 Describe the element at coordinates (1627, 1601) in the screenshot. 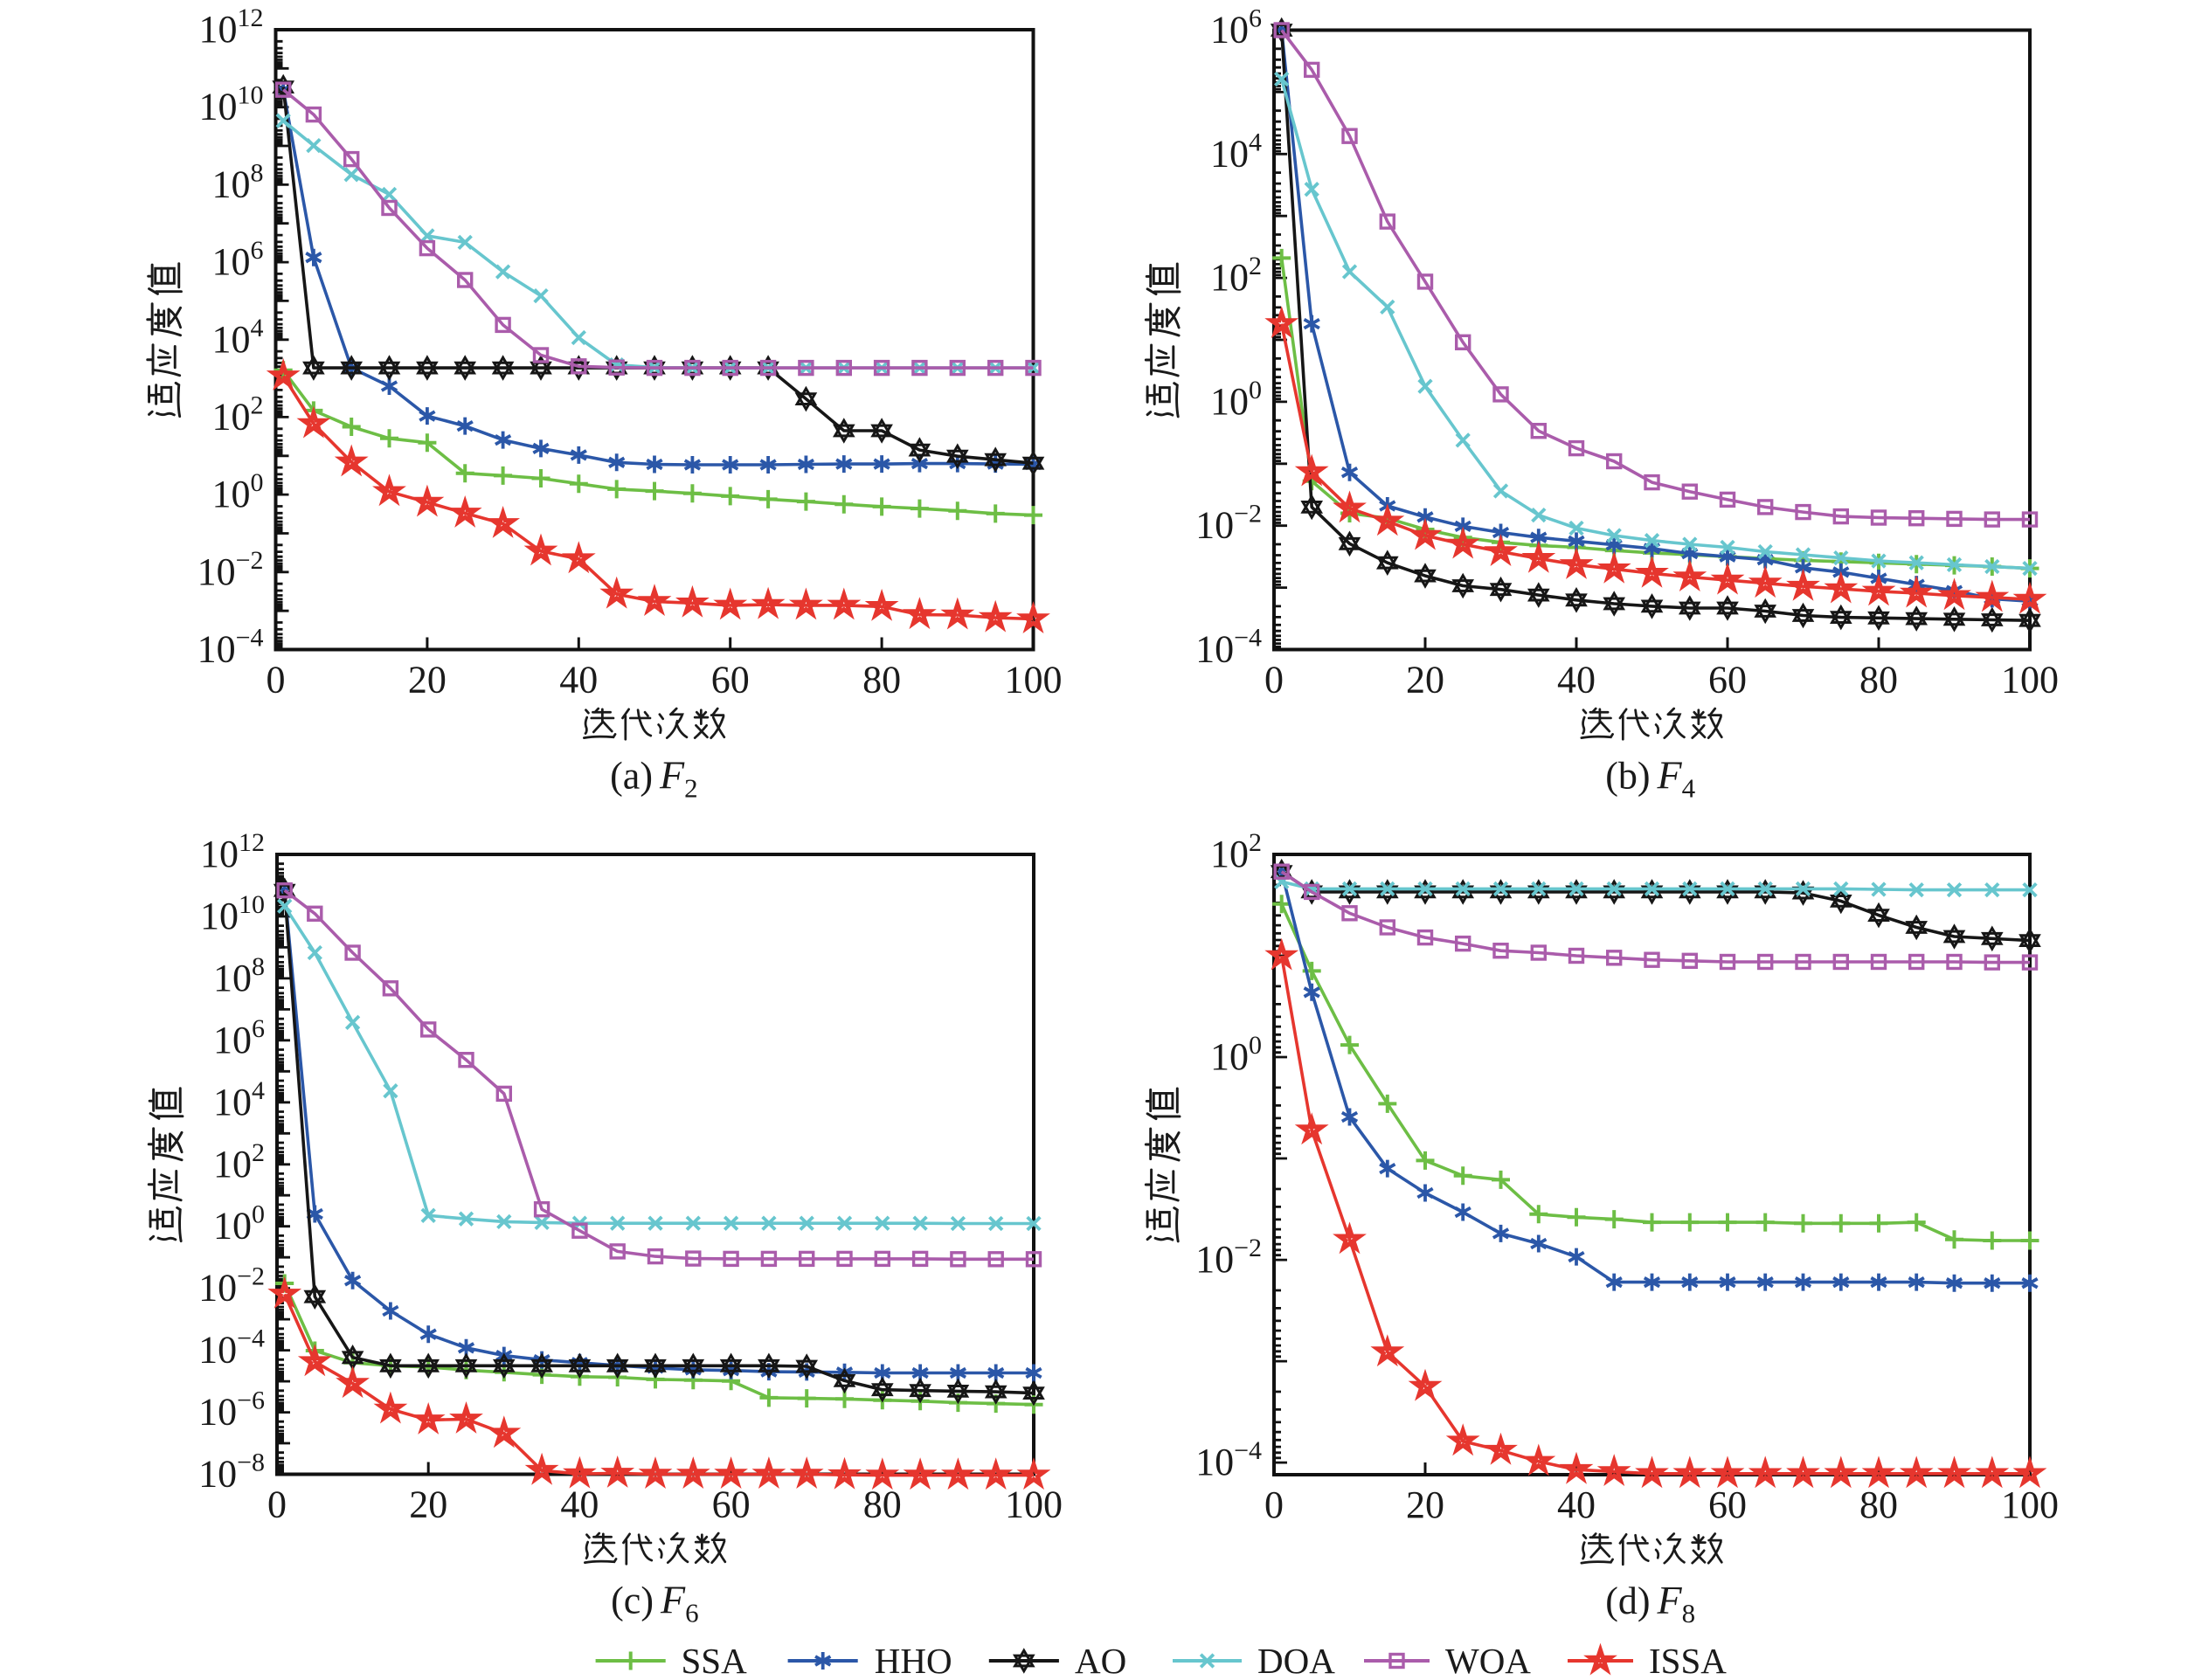

I see `svg-text: (d)` at that location.